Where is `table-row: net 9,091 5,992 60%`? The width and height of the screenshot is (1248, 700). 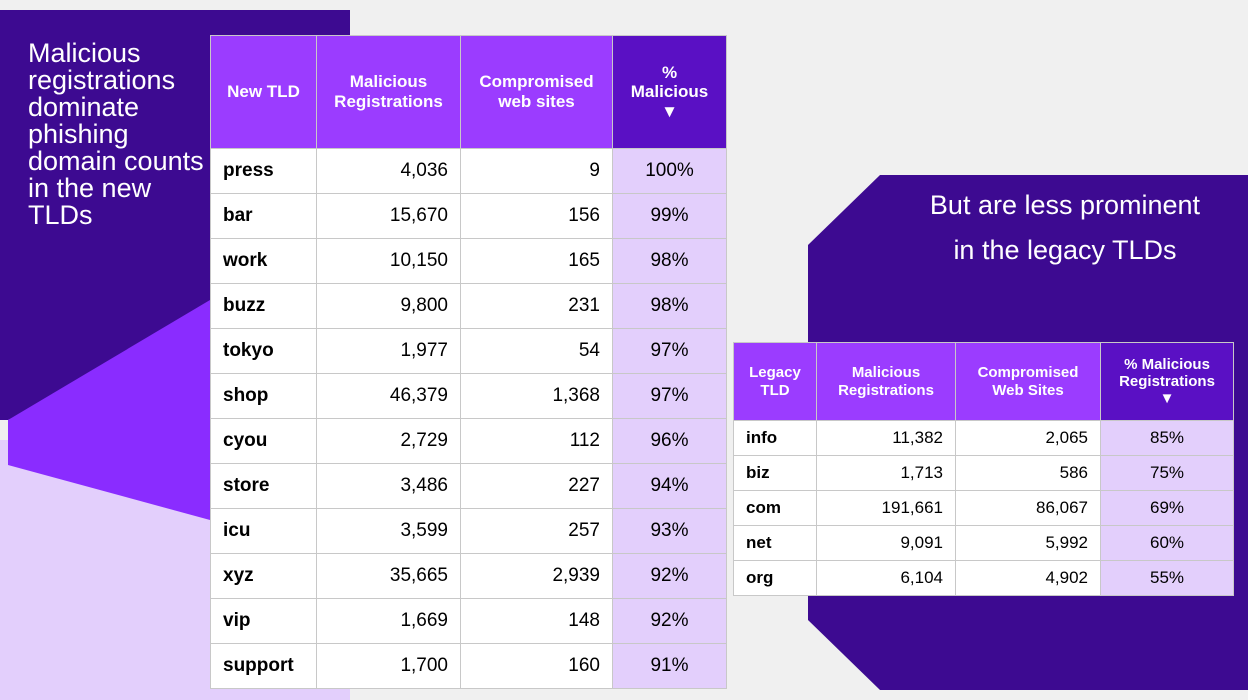 table-row: net 9,091 5,992 60% is located at coordinates (983, 543).